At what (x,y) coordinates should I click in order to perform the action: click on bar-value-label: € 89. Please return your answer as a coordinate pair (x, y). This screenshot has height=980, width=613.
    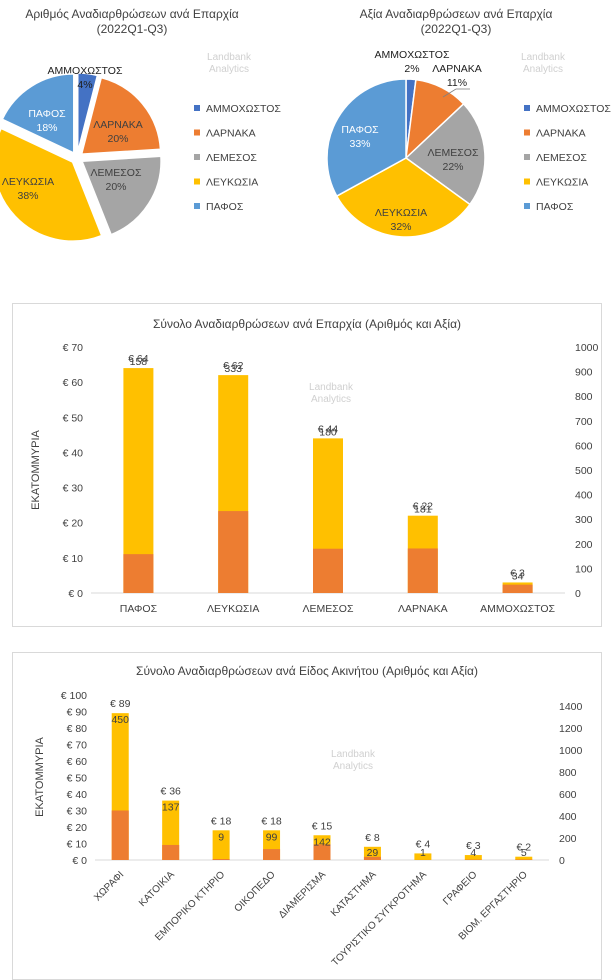
    Looking at the image, I should click on (120, 704).